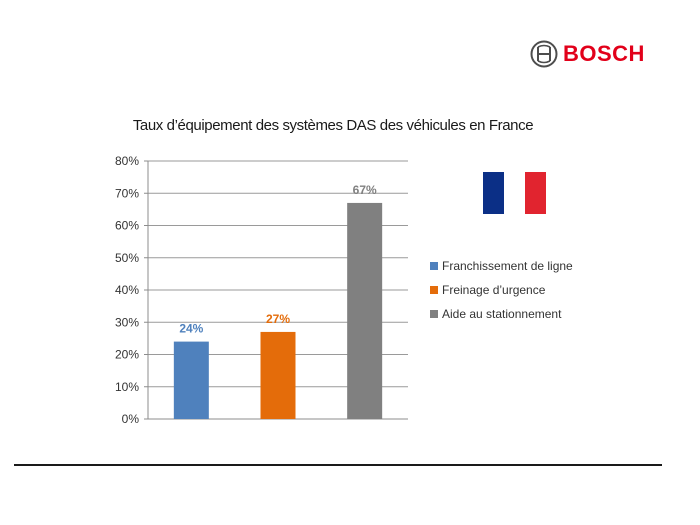 This screenshot has height=525, width=700. What do you see at coordinates (131, 419) in the screenshot?
I see `y-tick-label: 0%` at bounding box center [131, 419].